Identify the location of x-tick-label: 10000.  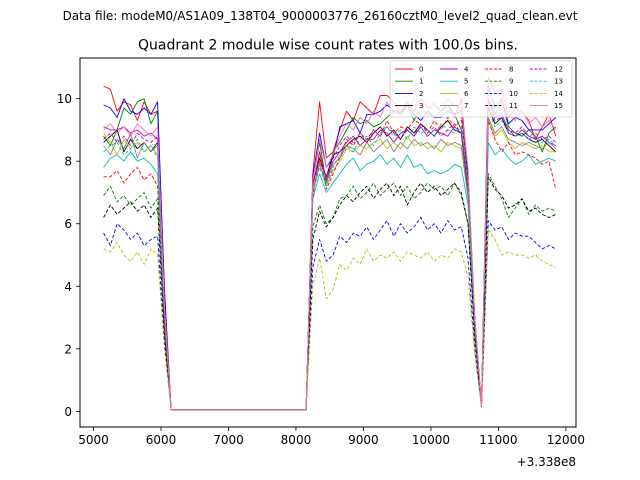
(431, 440).